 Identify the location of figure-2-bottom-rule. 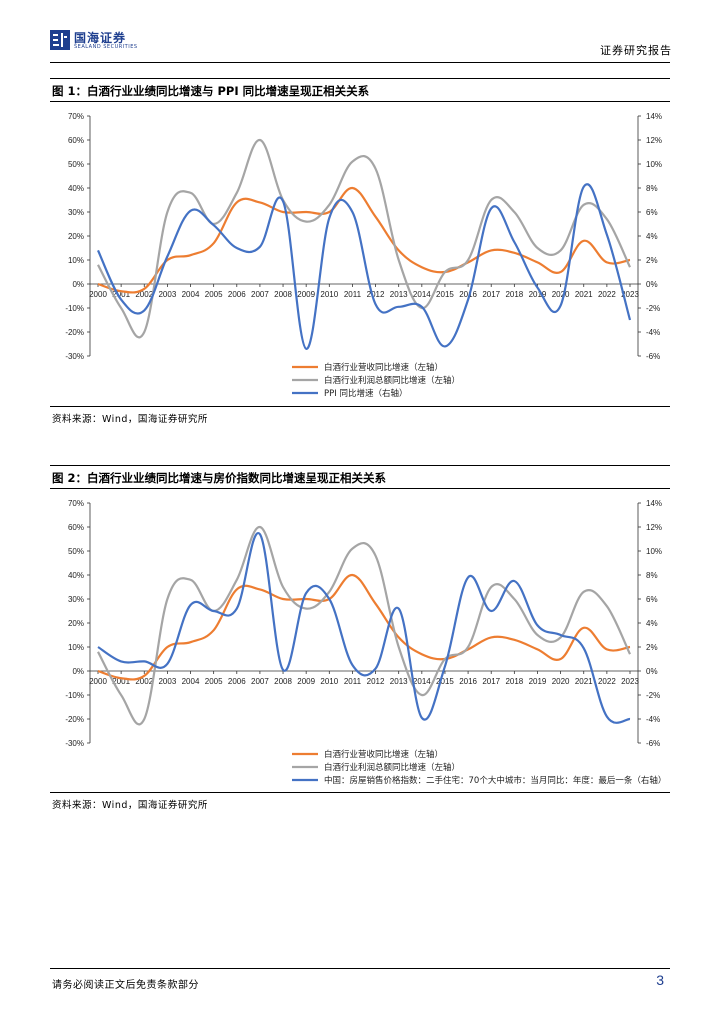
(360, 792).